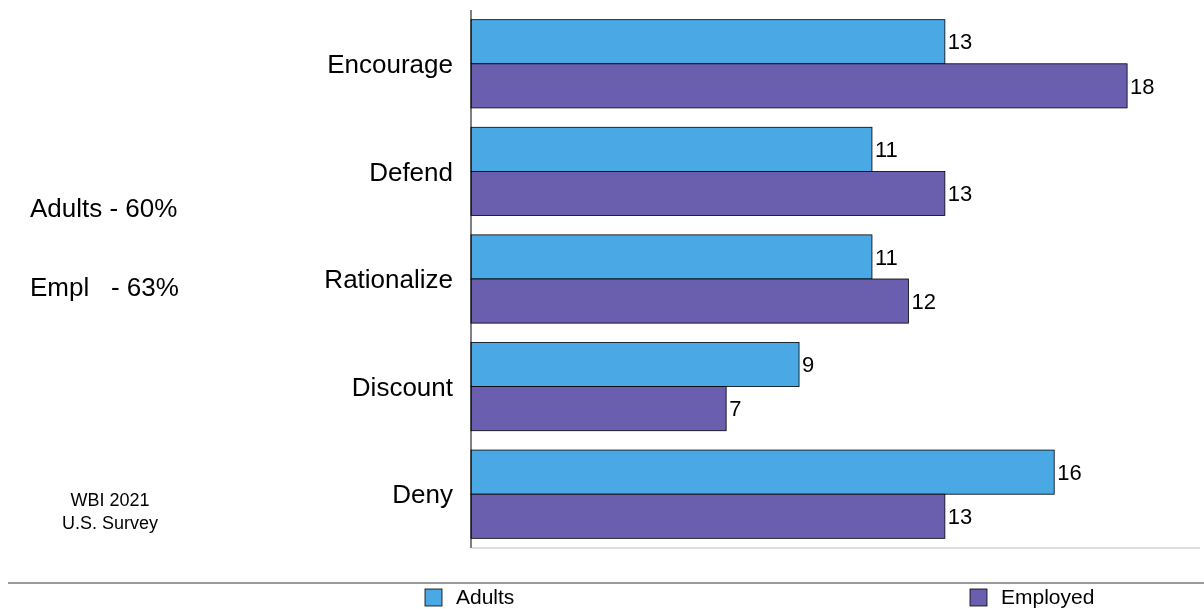 The height and width of the screenshot is (609, 1204). What do you see at coordinates (808, 365) in the screenshot?
I see `data-label: 9` at bounding box center [808, 365].